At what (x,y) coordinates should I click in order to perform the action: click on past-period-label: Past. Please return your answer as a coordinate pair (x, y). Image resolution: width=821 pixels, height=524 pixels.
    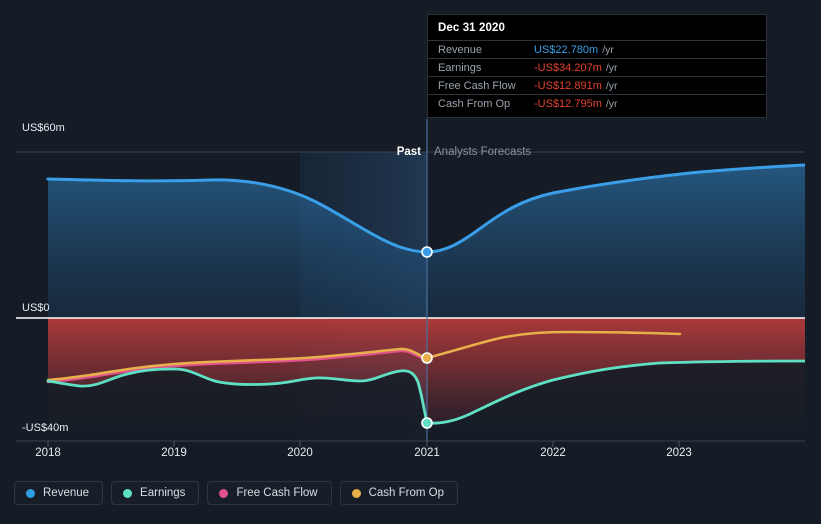
    Looking at the image, I should click on (408, 152).